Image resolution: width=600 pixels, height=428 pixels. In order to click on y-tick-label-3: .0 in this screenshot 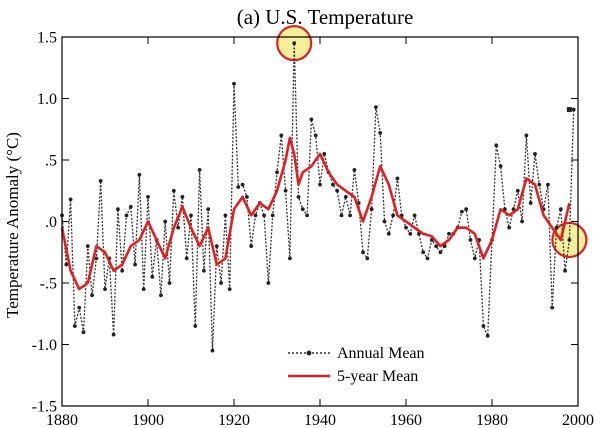, I will do `click(51, 222)`.